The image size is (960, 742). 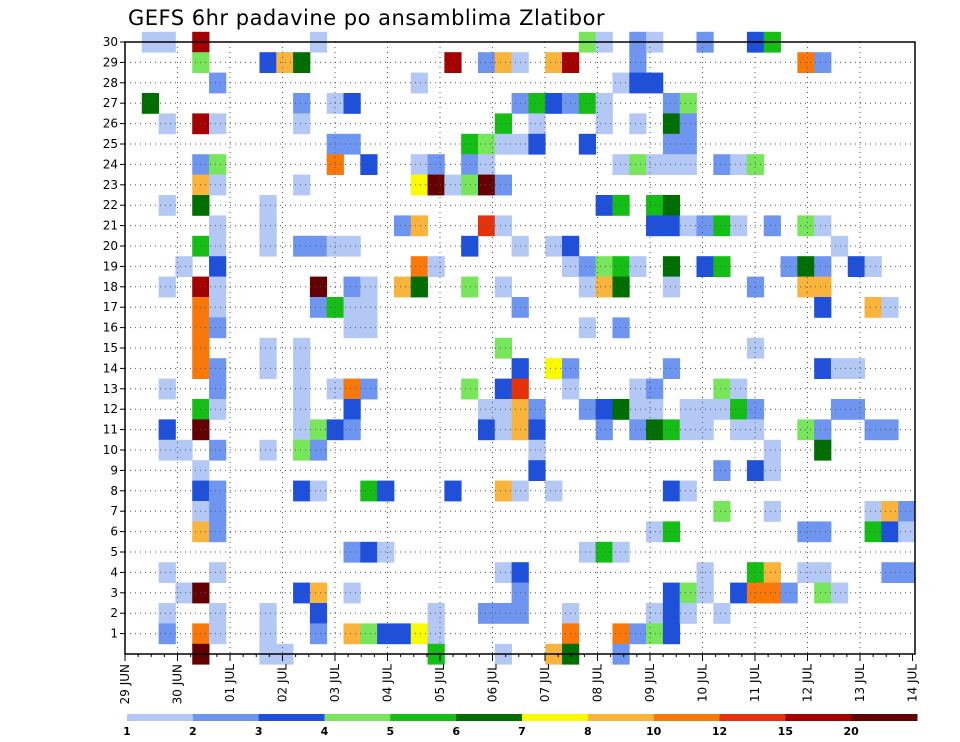 What do you see at coordinates (650, 683) in the screenshot?
I see `x-tick-label: 09 JUL` at bounding box center [650, 683].